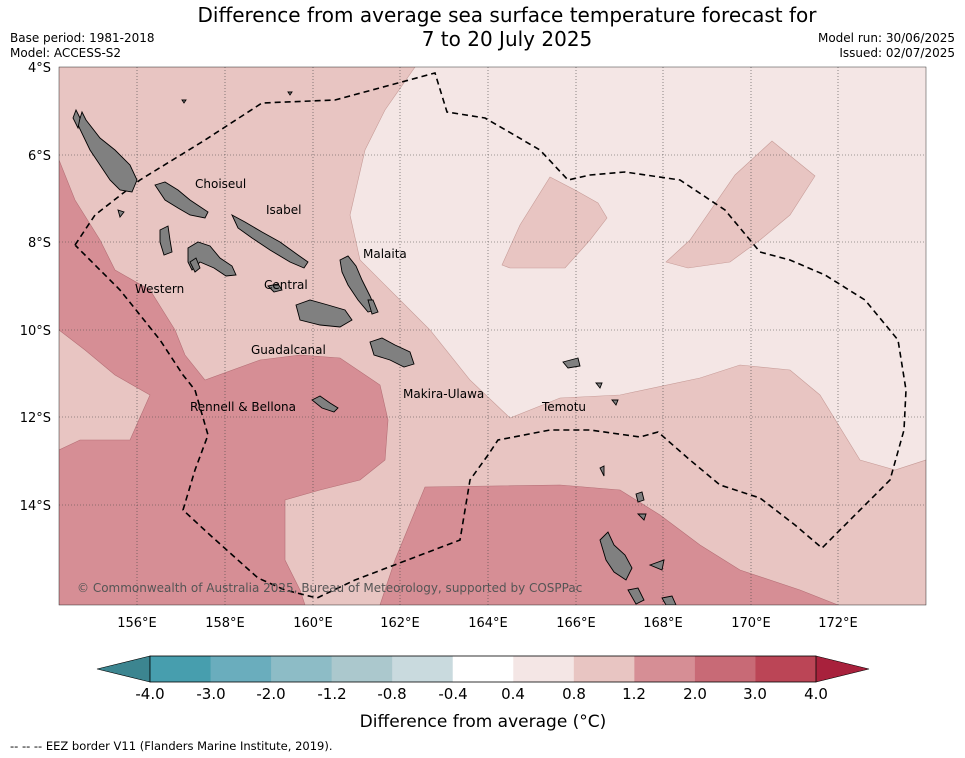 The height and width of the screenshot is (758, 965). I want to click on colorbar-frame, so click(483, 669).